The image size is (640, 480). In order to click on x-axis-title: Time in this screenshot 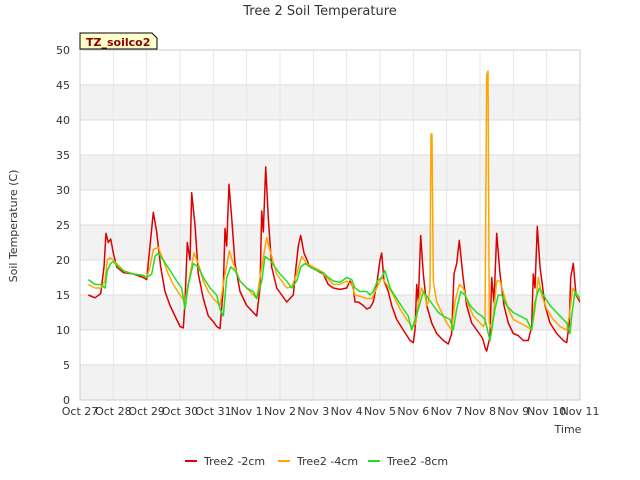, I will do `click(568, 429)`.